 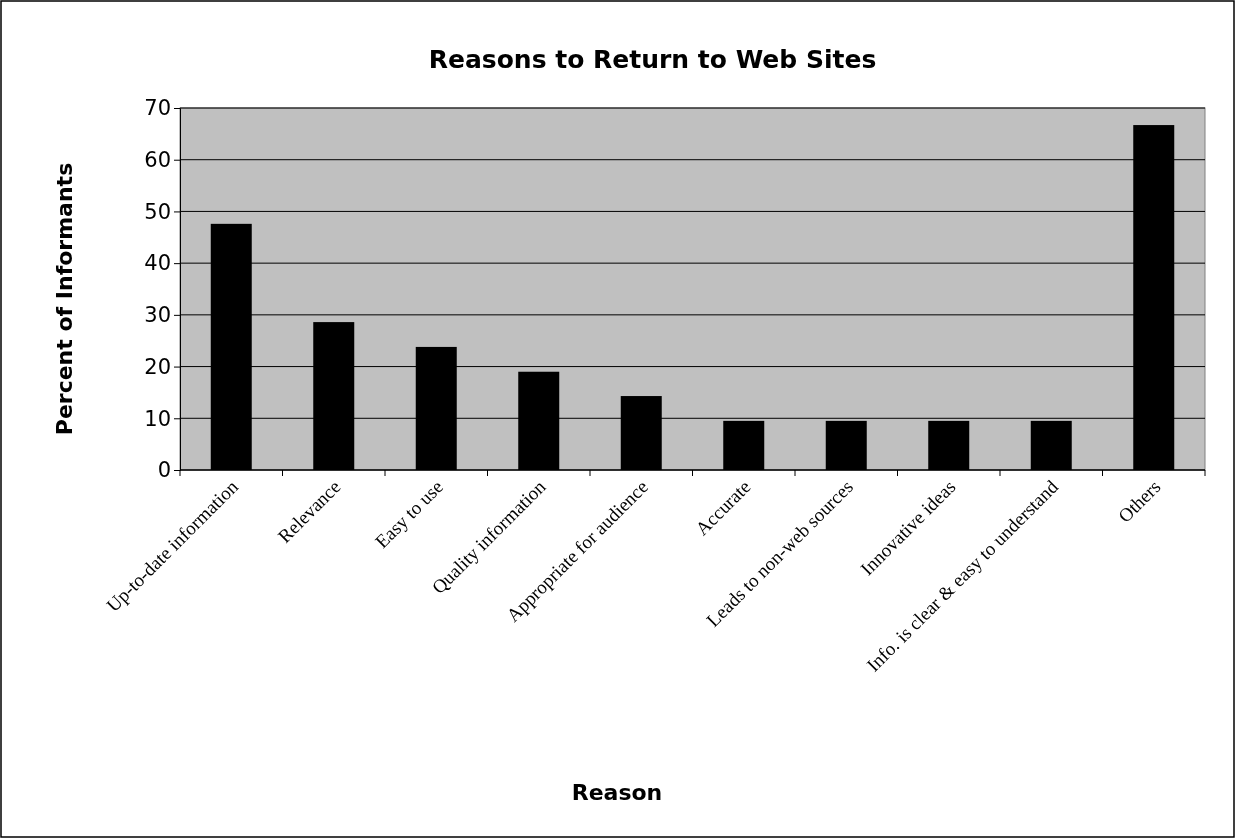 What do you see at coordinates (157, 159) in the screenshot?
I see `y-tick-label: 60` at bounding box center [157, 159].